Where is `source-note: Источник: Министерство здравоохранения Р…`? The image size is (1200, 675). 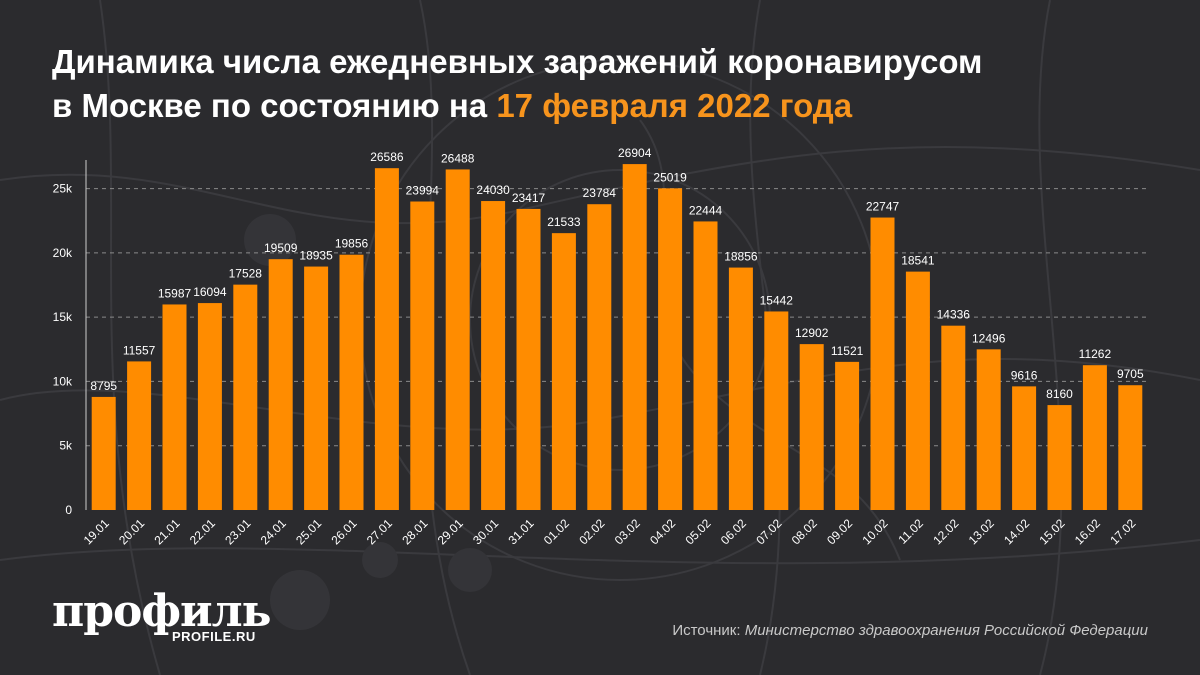
source-note: Источник: Министерство здравоохранения Р… is located at coordinates (910, 630).